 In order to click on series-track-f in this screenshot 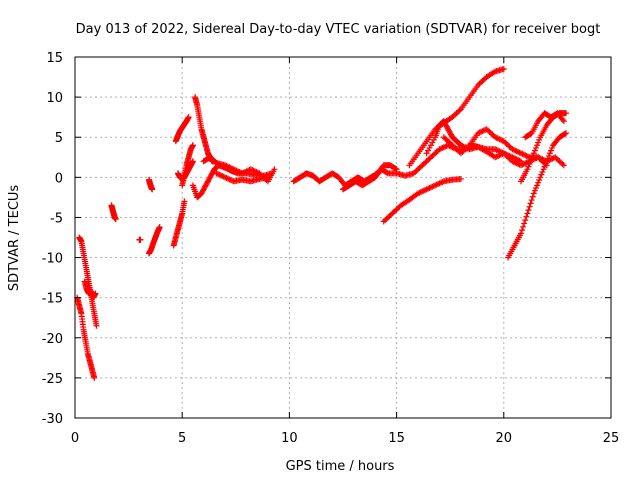, I will do `click(154, 240)`.